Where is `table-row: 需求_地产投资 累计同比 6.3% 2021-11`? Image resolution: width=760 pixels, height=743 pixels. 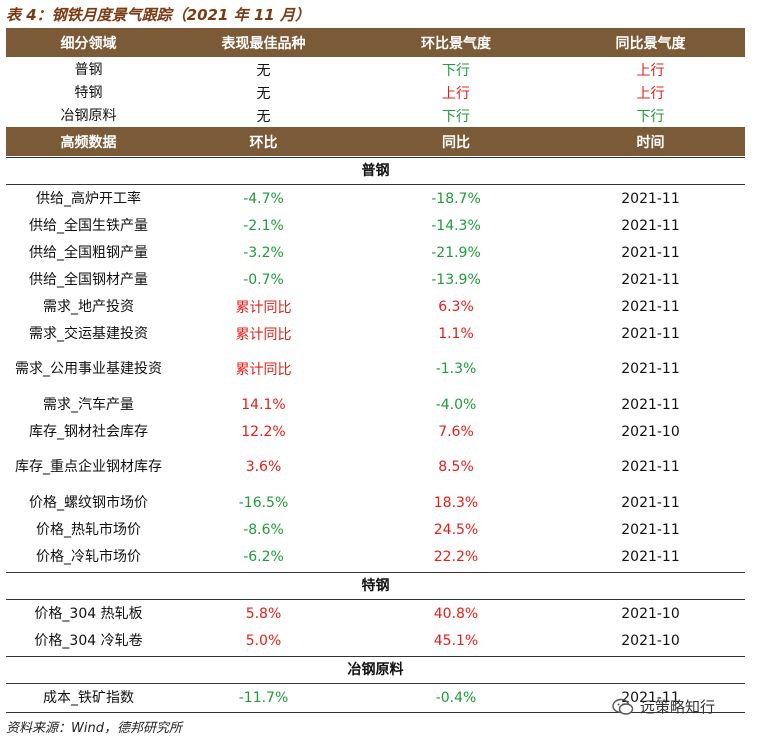
table-row: 需求_地产投资 累计同比 6.3% 2021-11 is located at coordinates (375, 306).